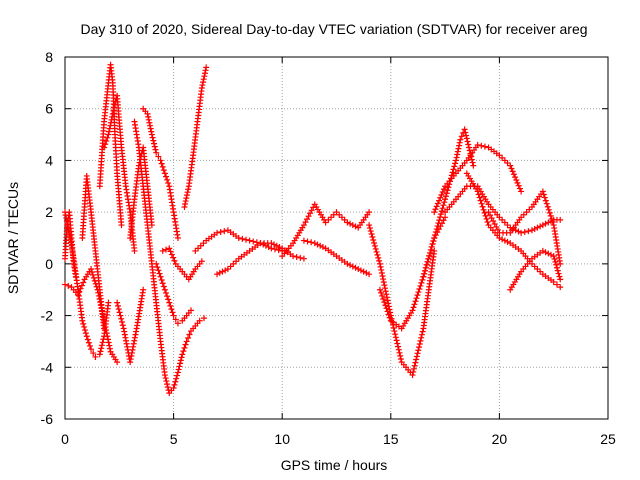 The height and width of the screenshot is (480, 640). Describe the element at coordinates (608, 439) in the screenshot. I see `x-tick-label: 25` at that location.